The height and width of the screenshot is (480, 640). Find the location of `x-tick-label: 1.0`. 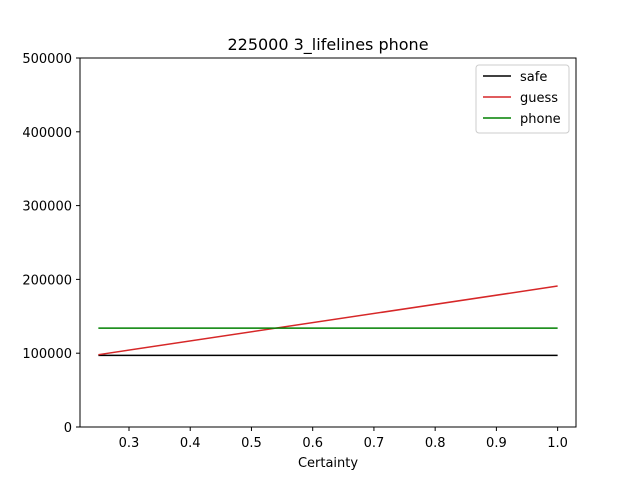

x-tick-label: 1.0 is located at coordinates (557, 443).